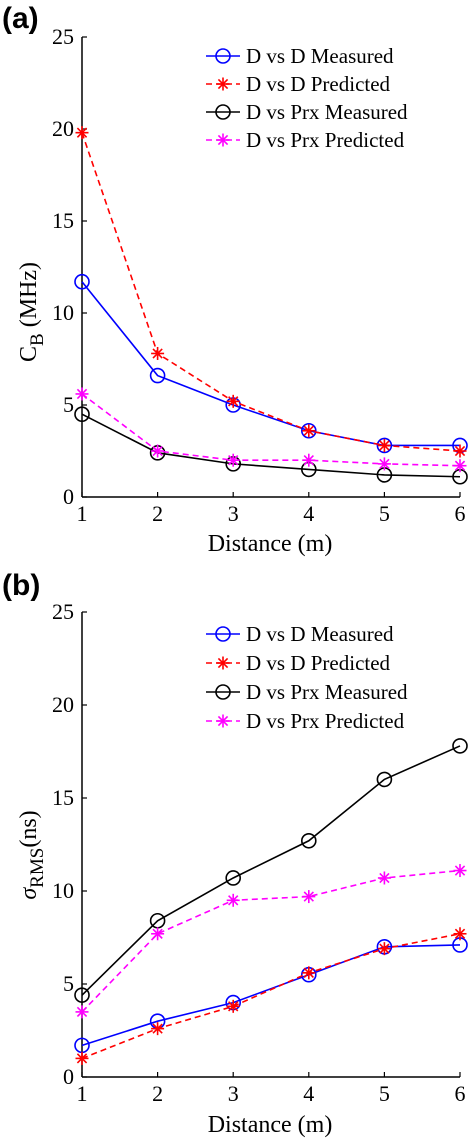 The image size is (474, 1141). I want to click on panel-b-legend-item: D vs Prx Measured, so click(307, 692).